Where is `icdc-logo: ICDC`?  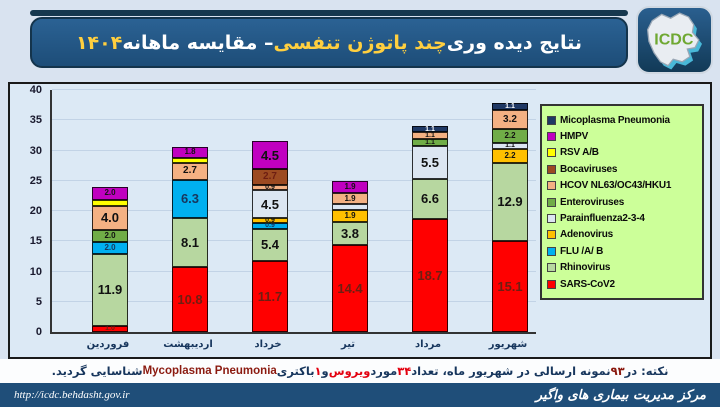 icdc-logo: ICDC is located at coordinates (674, 40).